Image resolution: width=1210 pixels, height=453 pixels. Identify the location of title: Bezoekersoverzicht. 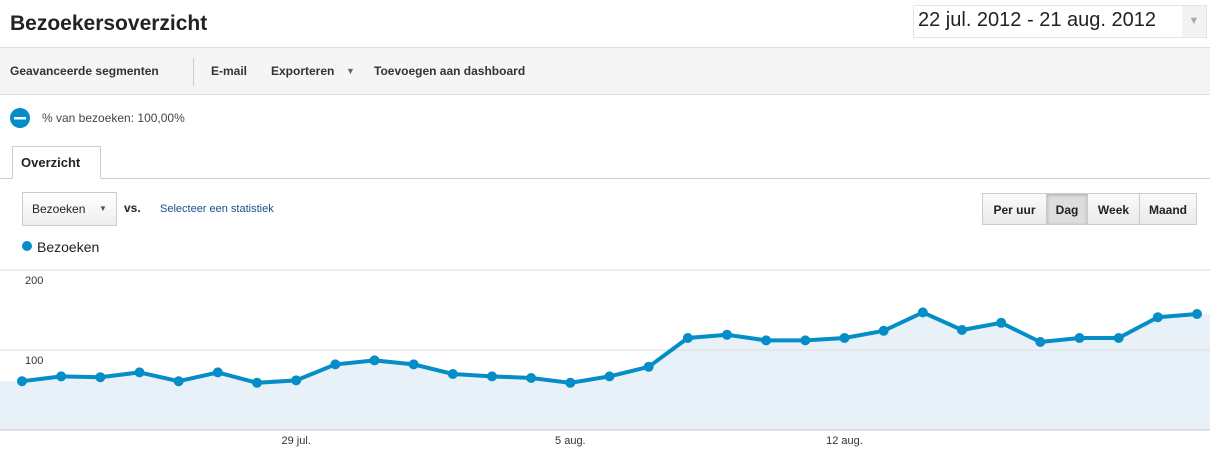
(109, 23).